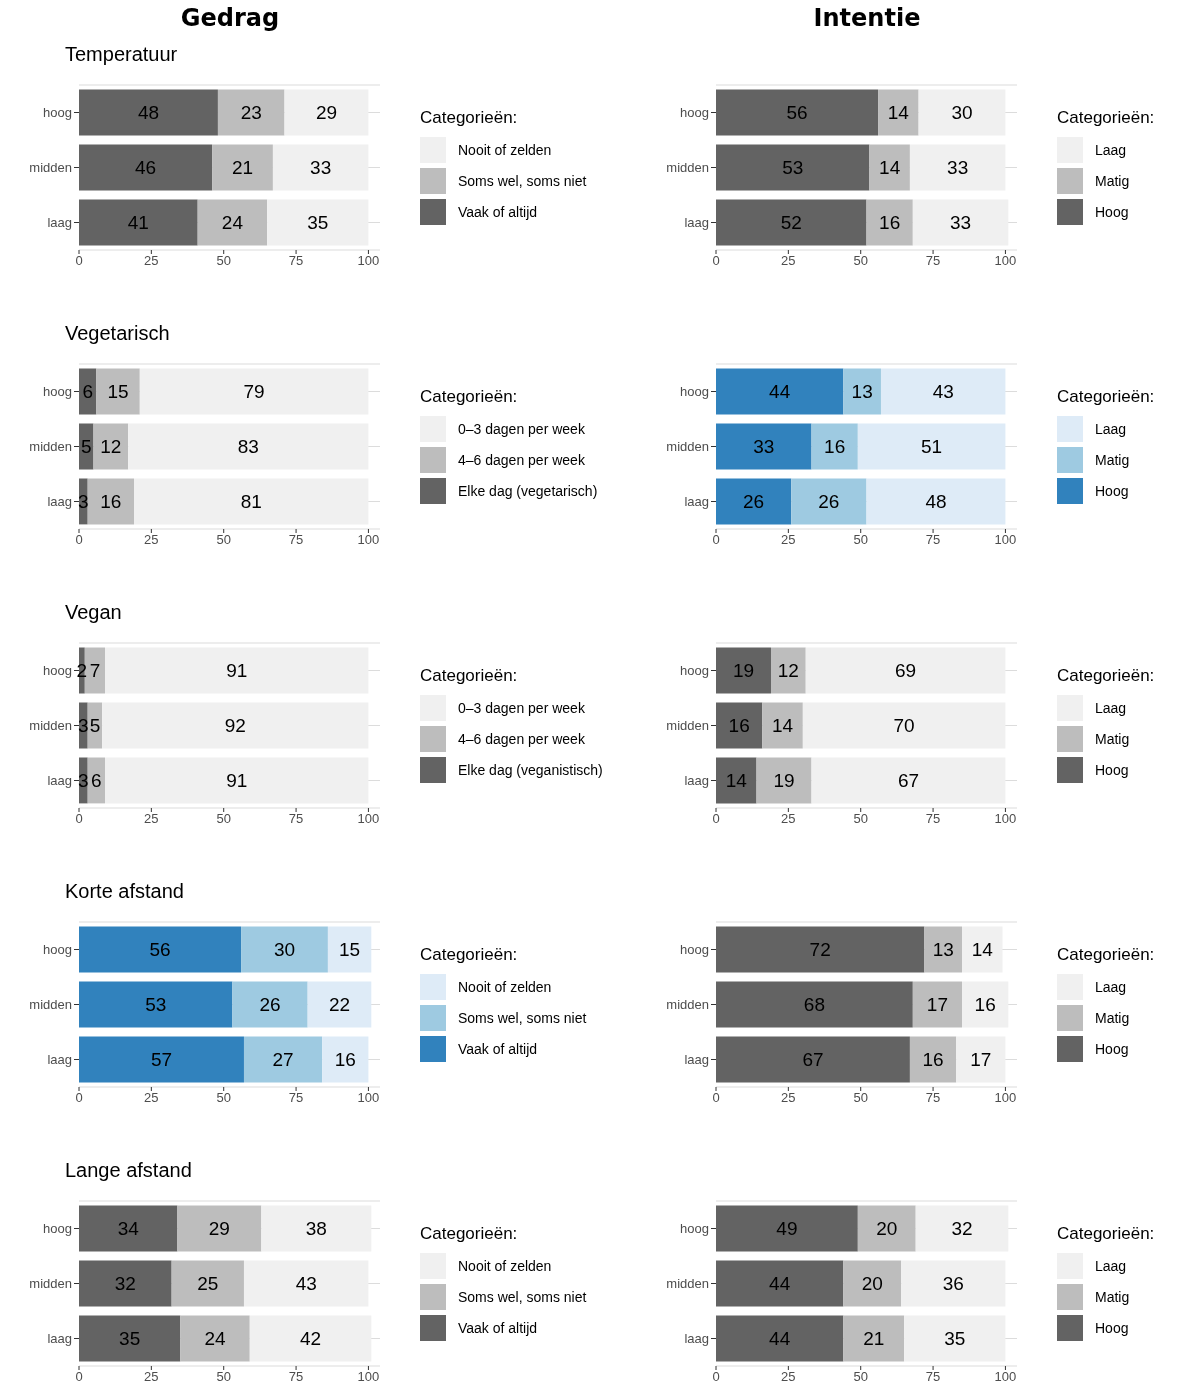  I want to click on data-label: 6, so click(96, 781).